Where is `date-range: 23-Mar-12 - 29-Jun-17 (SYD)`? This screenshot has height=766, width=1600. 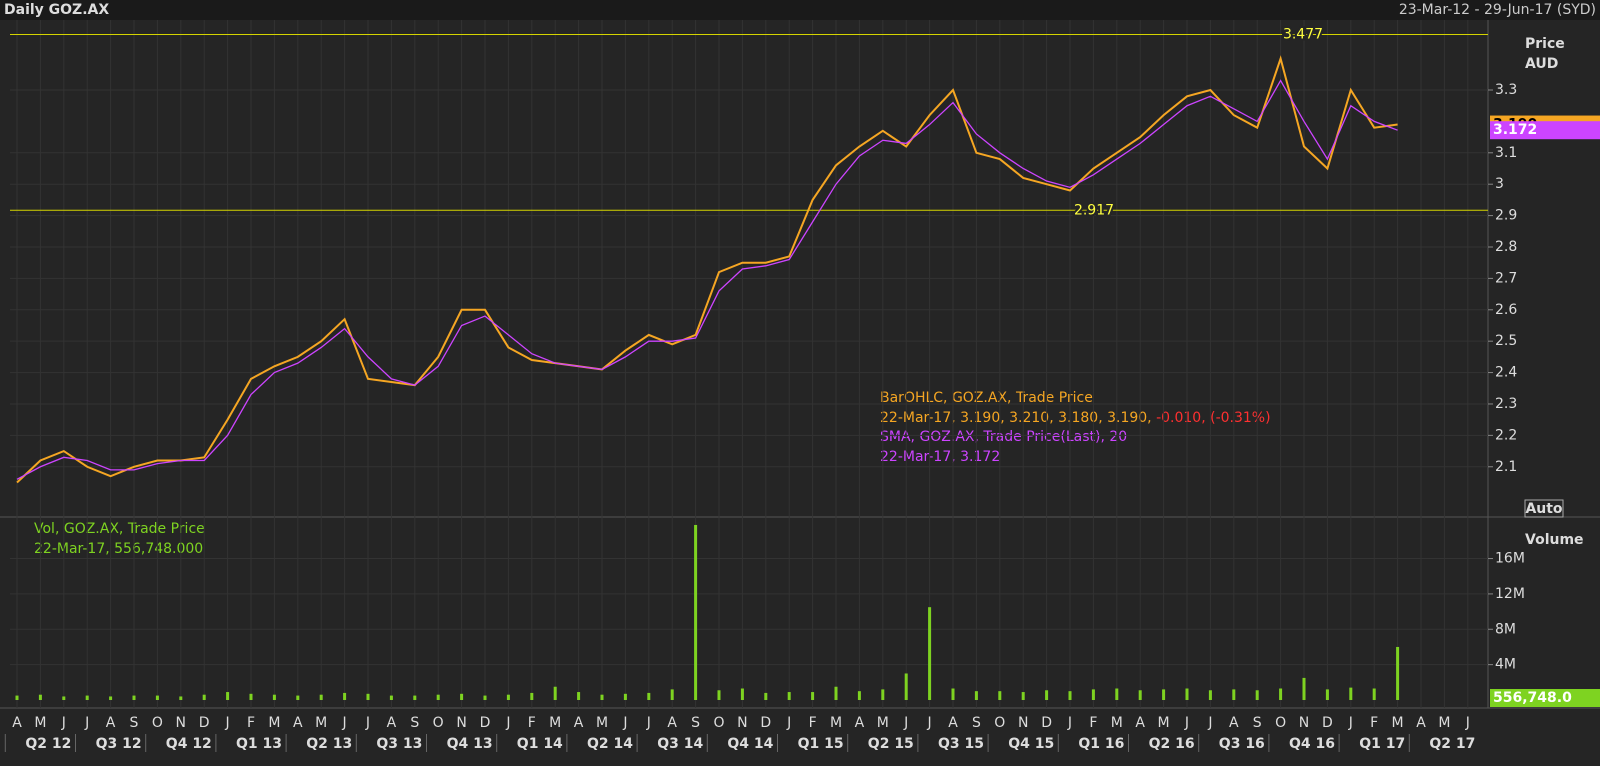 date-range: 23-Mar-12 - 29-Jun-17 (SYD) is located at coordinates (1497, 10).